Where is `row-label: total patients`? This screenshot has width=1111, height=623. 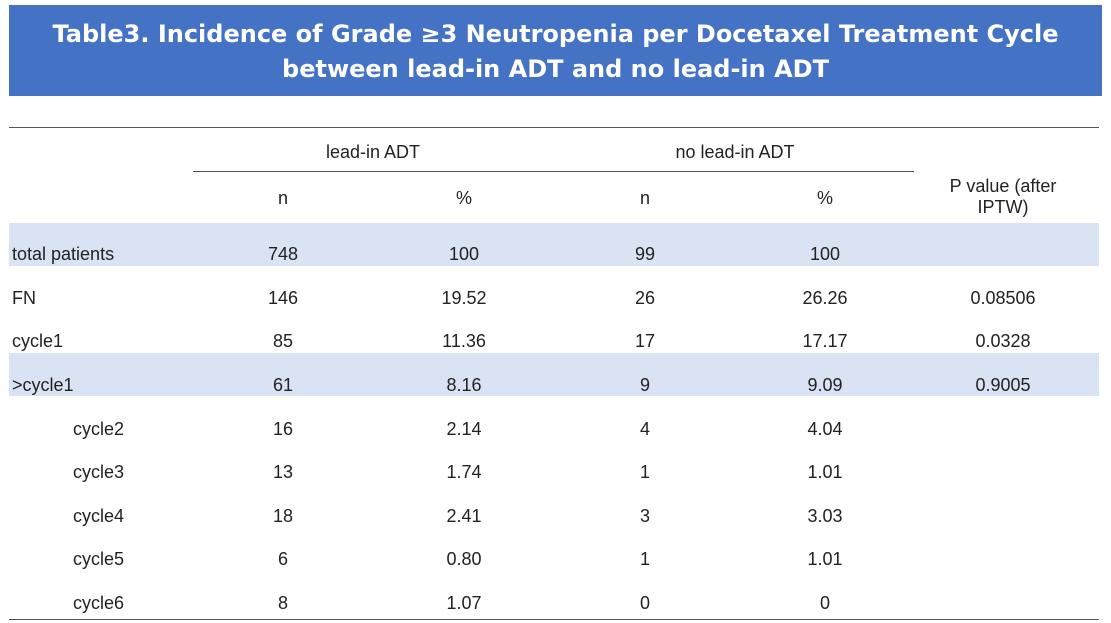 row-label: total patients is located at coordinates (63, 254).